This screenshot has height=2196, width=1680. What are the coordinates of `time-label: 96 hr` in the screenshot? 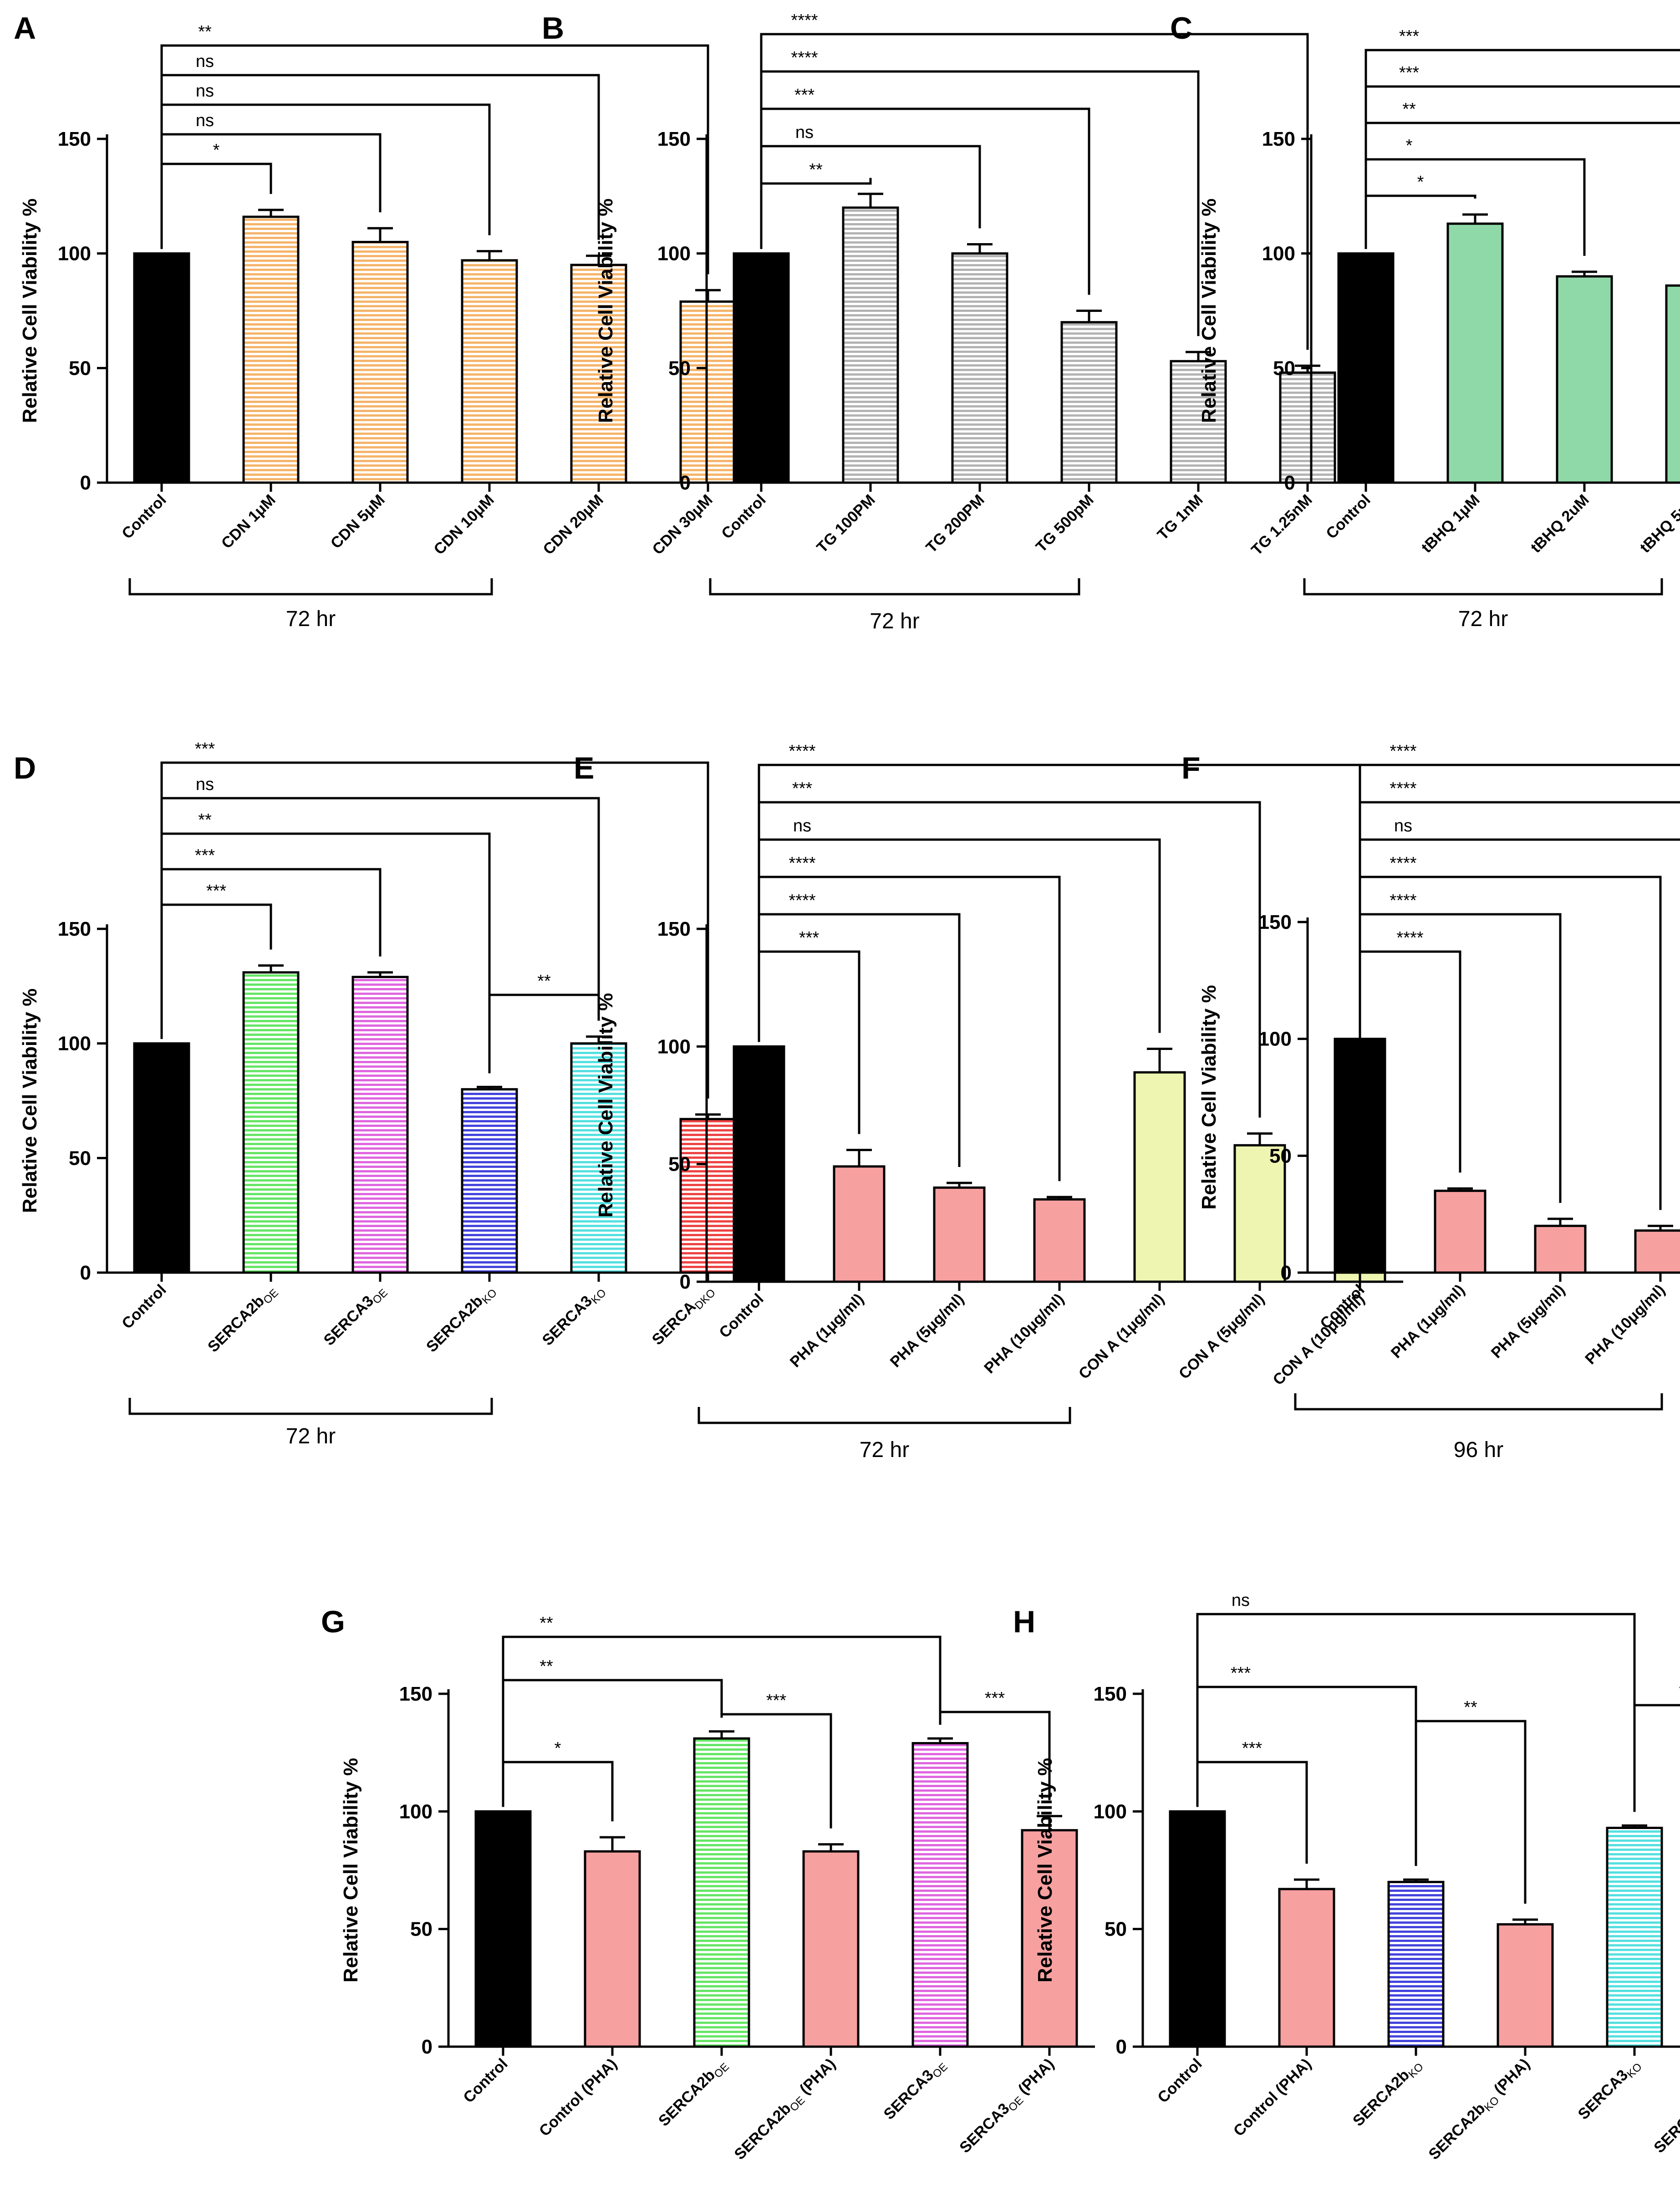 It's located at (1478, 1450).